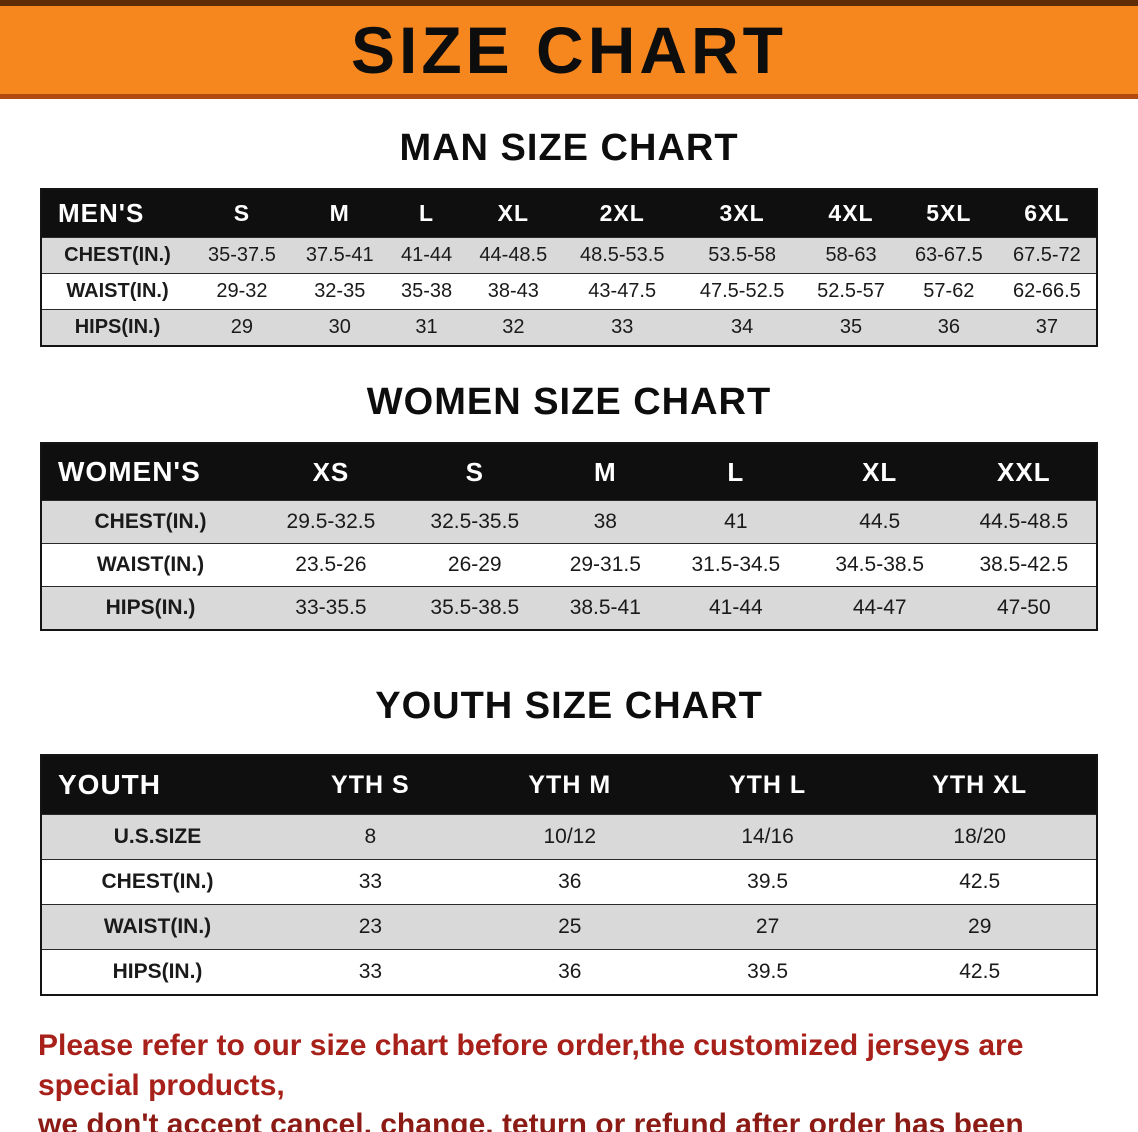 This screenshot has height=1132, width=1138. I want to click on women-header-cell: M, so click(605, 472).